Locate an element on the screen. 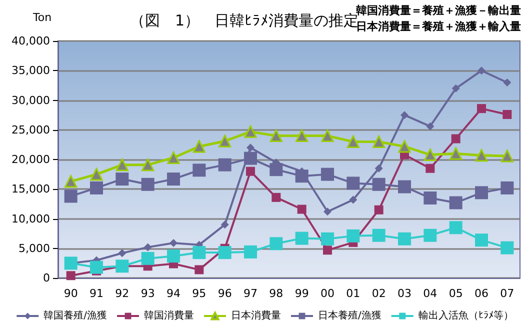 The height and width of the screenshot is (336, 529). x-tick-label: 06 is located at coordinates (481, 293).